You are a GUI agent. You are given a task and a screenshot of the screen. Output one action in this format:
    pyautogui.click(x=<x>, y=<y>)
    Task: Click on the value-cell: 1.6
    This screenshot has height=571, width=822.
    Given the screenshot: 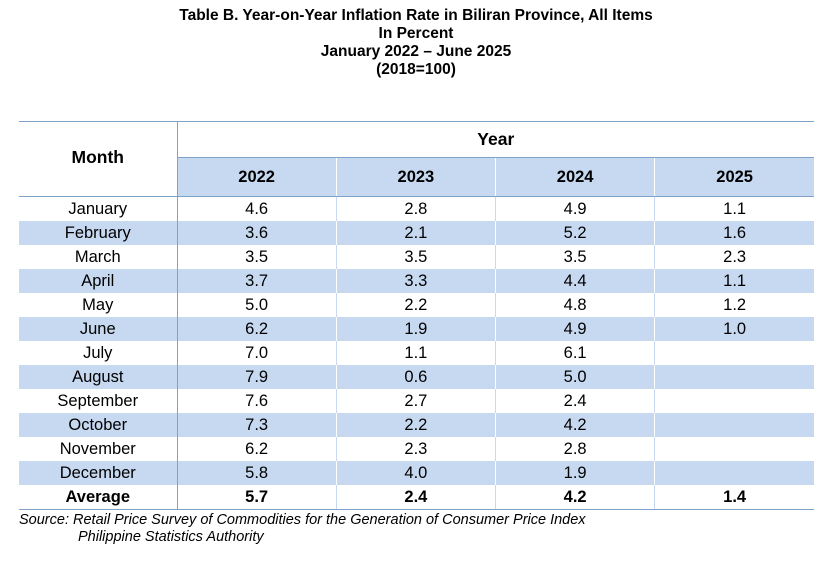 What is the action you would take?
    pyautogui.click(x=734, y=233)
    